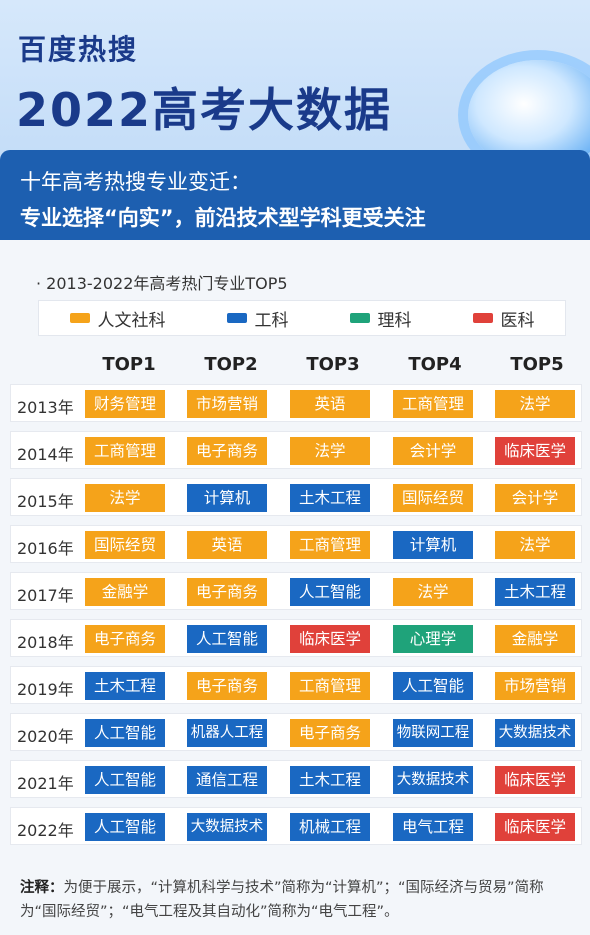 This screenshot has width=590, height=935. Describe the element at coordinates (529, 110) in the screenshot. I see `magnifier-lens-decoration` at that location.